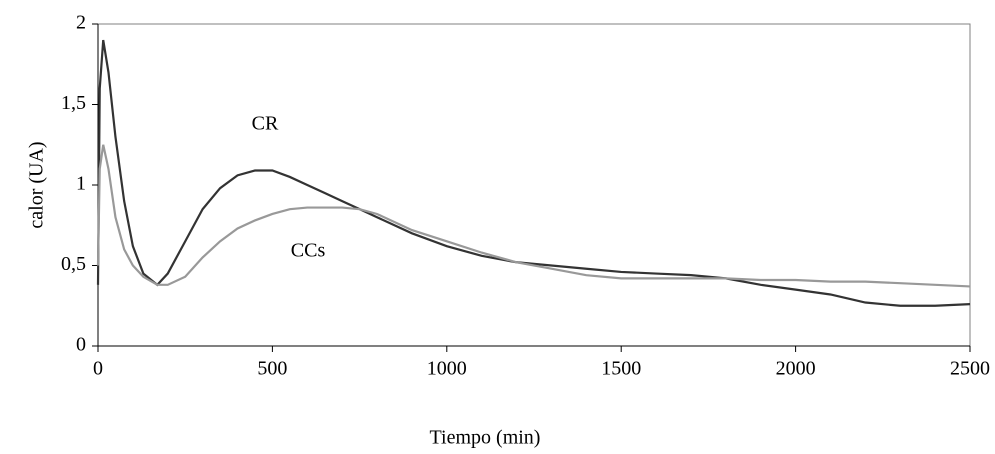 The width and height of the screenshot is (995, 454). Describe the element at coordinates (81, 345) in the screenshot. I see `y-tick-label: 0` at that location.